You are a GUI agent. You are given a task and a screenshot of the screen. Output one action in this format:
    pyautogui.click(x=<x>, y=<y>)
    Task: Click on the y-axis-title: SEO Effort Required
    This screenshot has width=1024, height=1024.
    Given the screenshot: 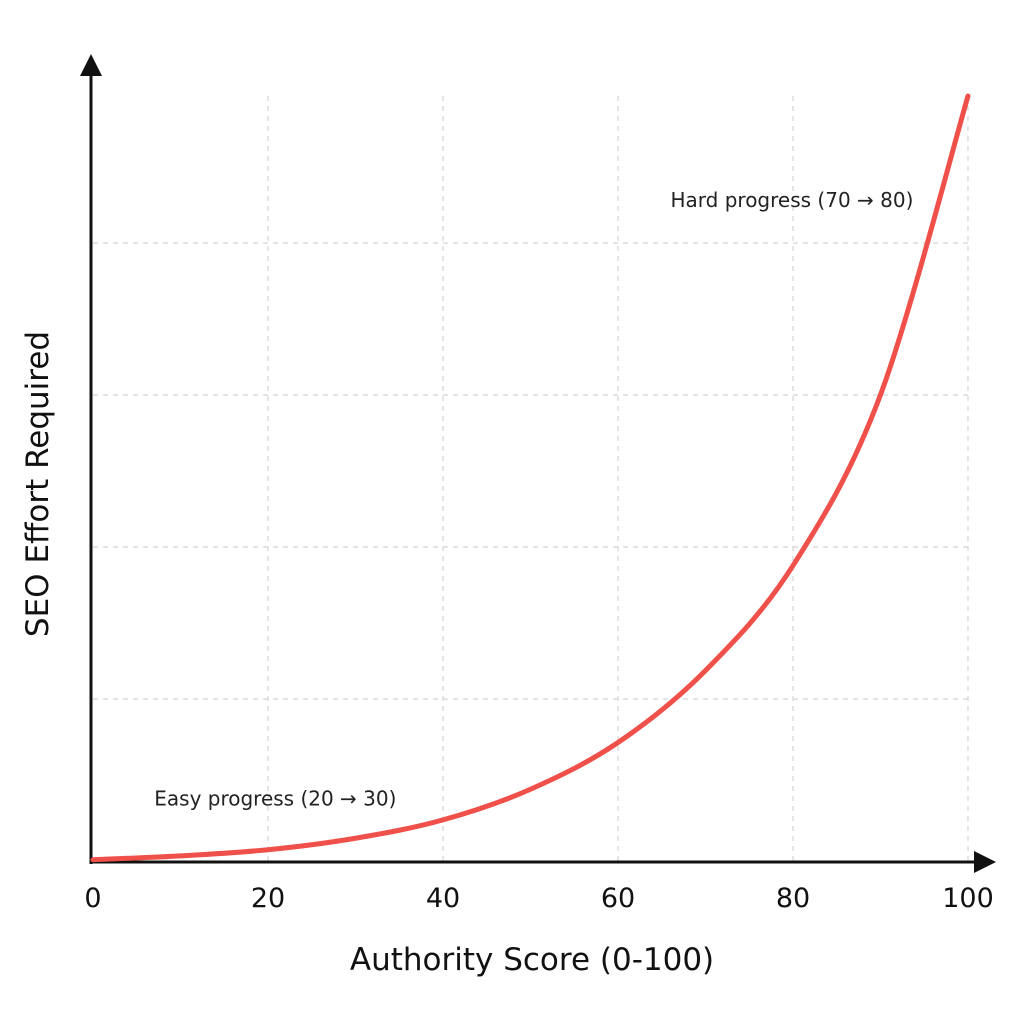 What is the action you would take?
    pyautogui.click(x=38, y=484)
    